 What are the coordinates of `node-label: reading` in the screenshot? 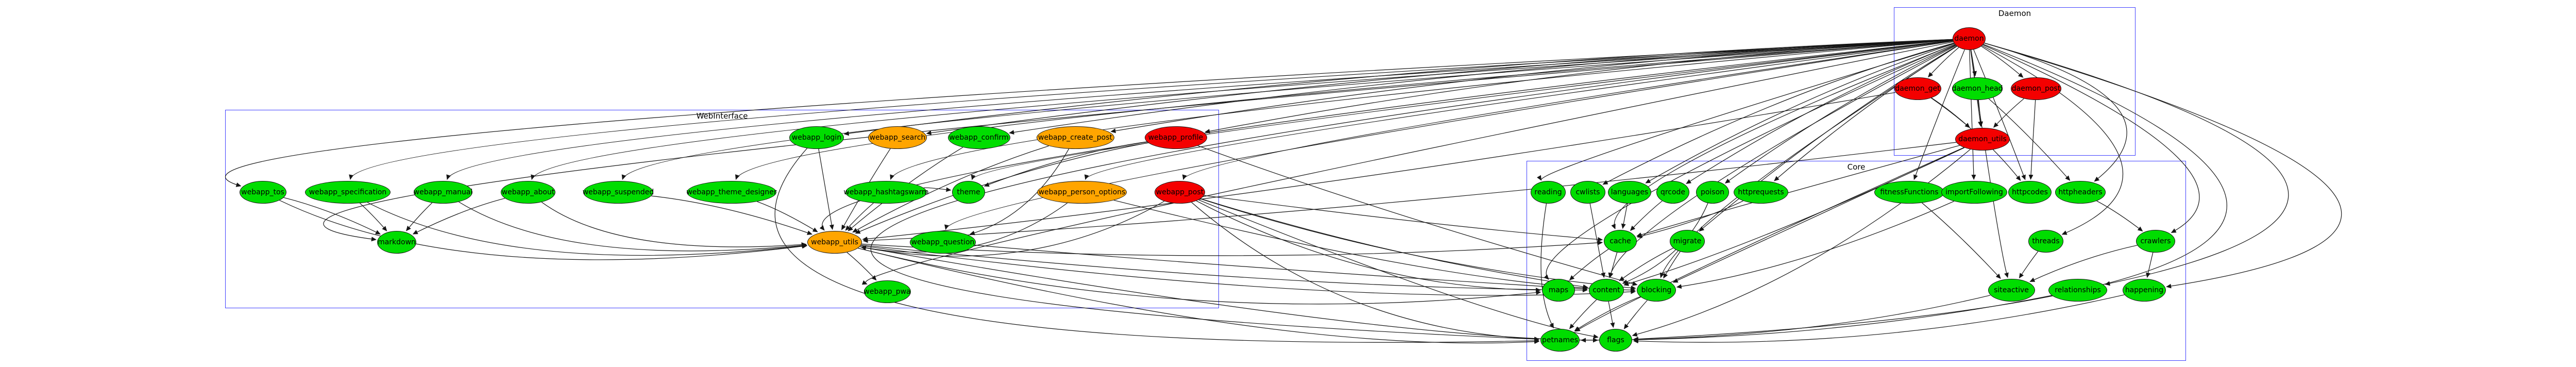 It's located at (1548, 192).